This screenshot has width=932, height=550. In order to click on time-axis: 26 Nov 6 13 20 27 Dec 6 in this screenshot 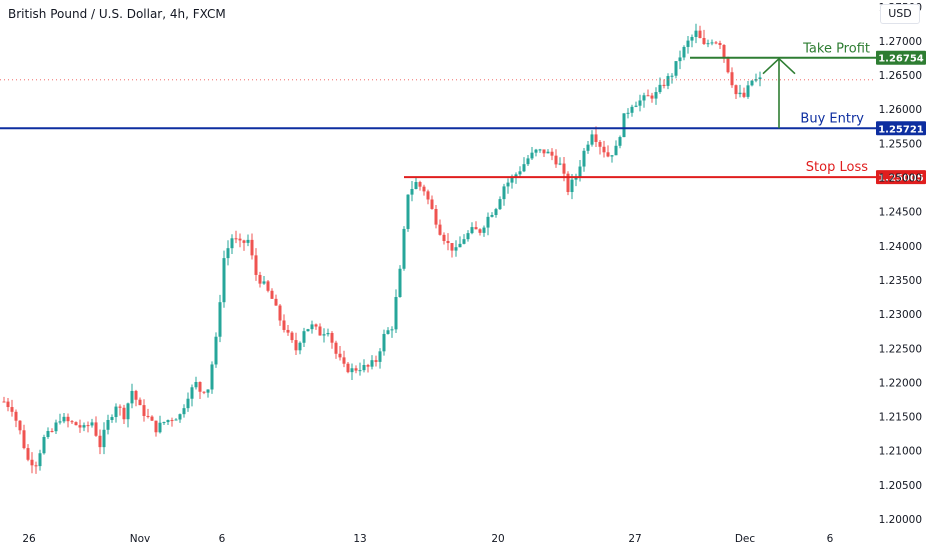, I will do `click(427, 539)`.